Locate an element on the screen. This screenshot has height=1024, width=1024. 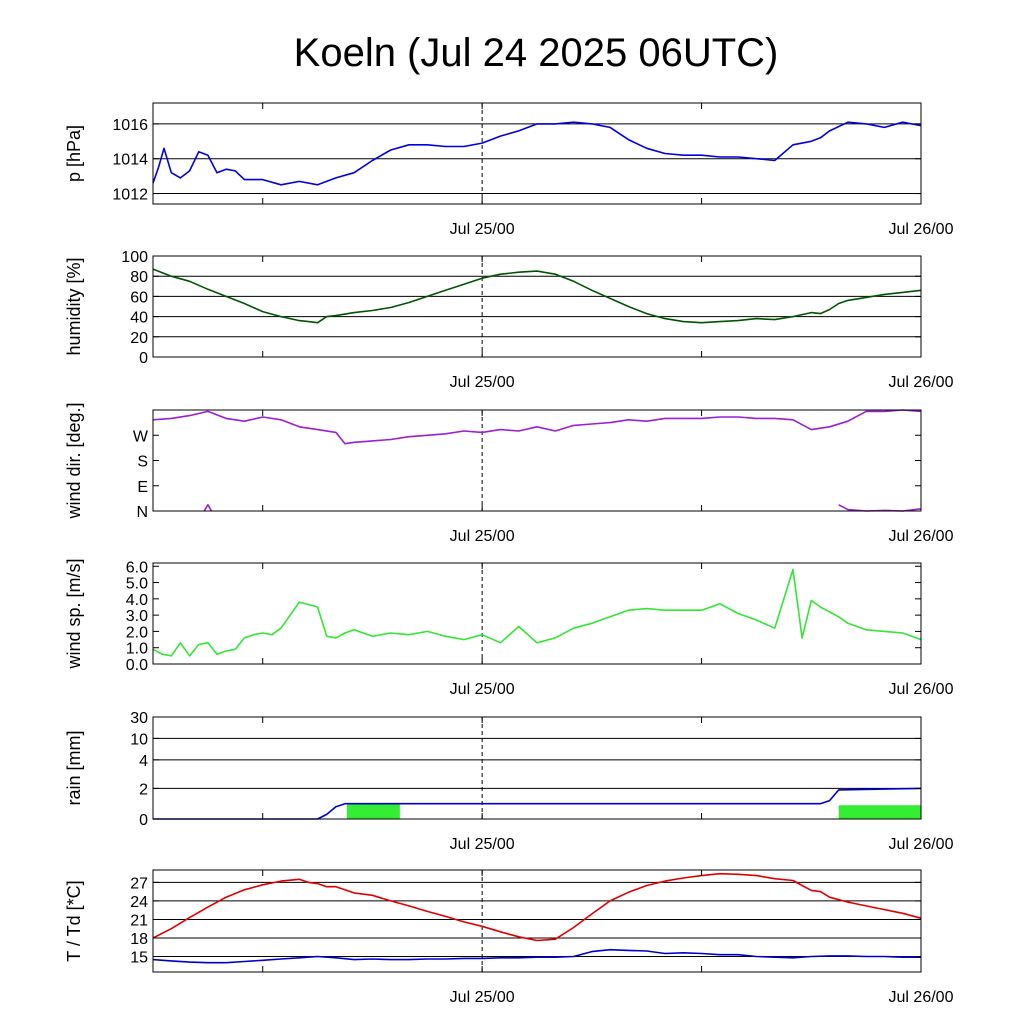
y-tick-label: 27 is located at coordinates (139, 883).